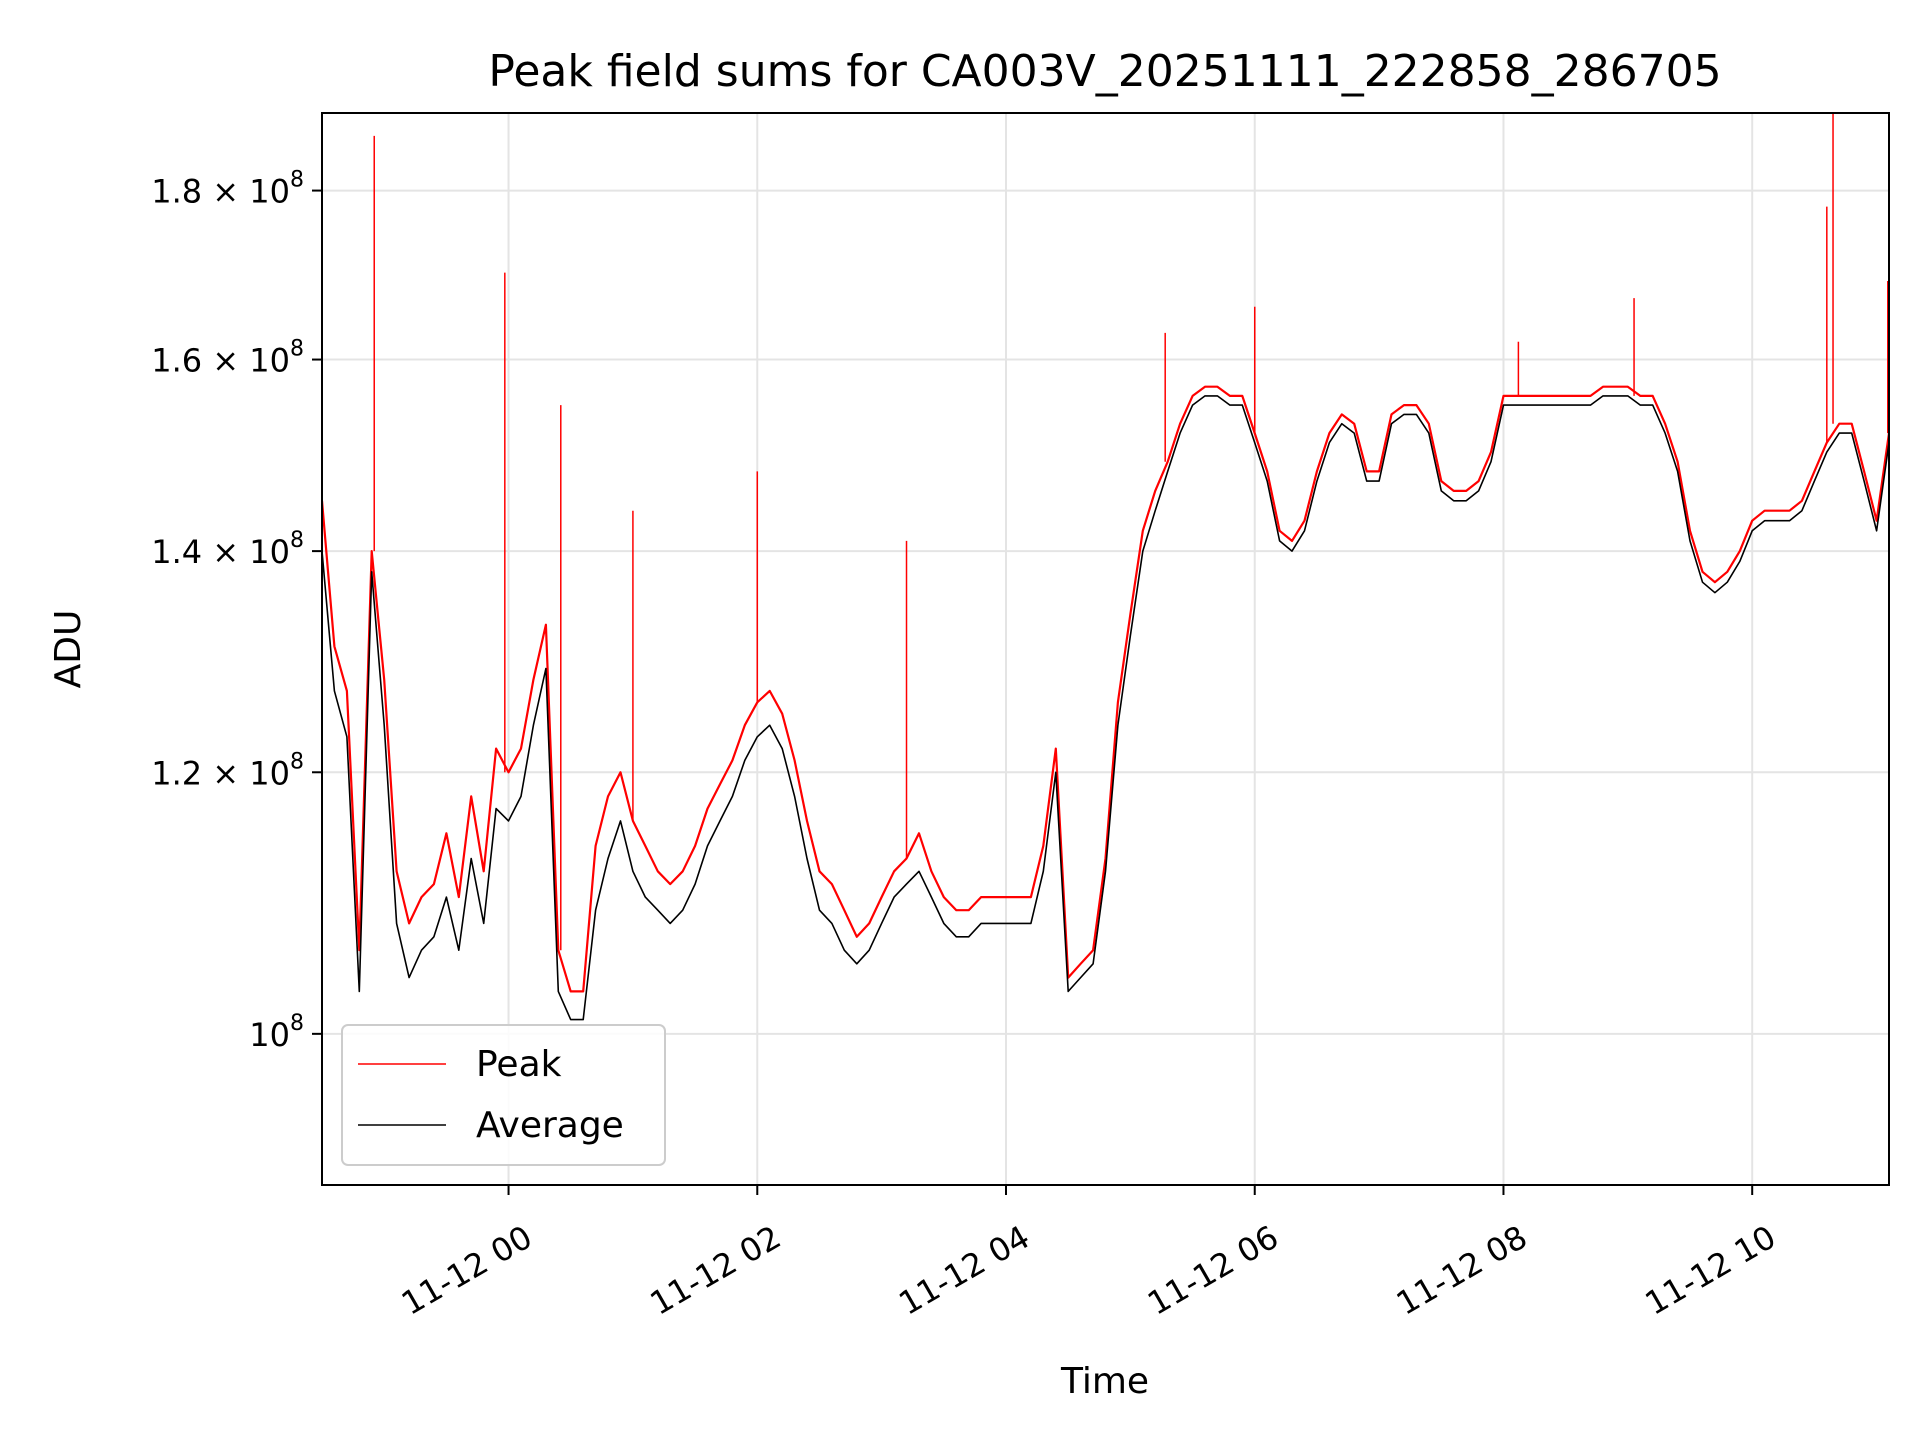  I want to click on y-tick-label: 1.2 × 10⁸, so click(227, 770).